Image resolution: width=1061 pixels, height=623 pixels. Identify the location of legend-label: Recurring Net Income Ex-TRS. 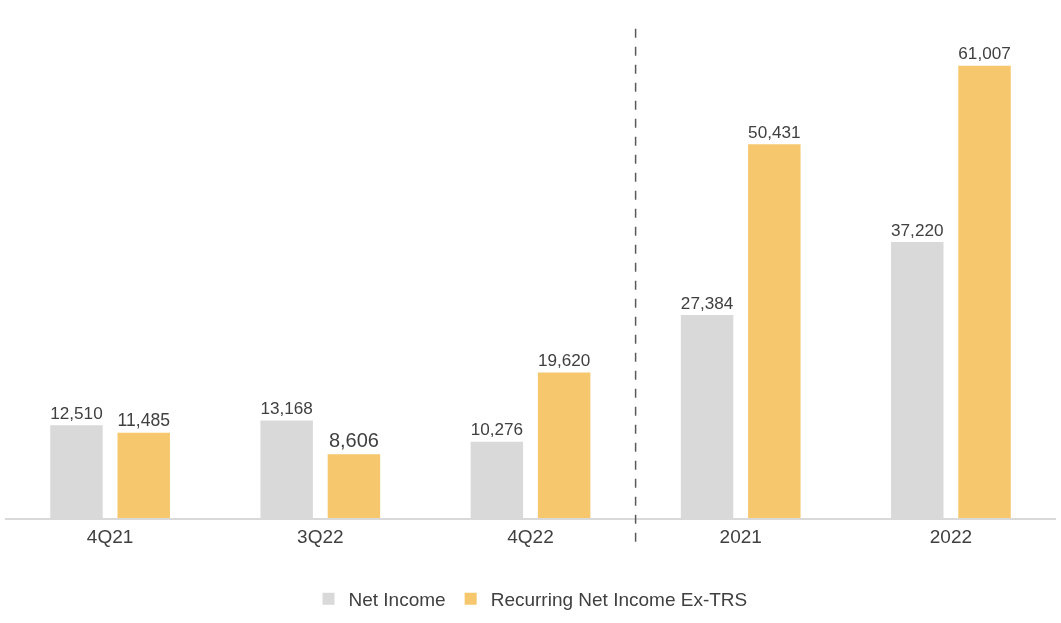
(619, 600).